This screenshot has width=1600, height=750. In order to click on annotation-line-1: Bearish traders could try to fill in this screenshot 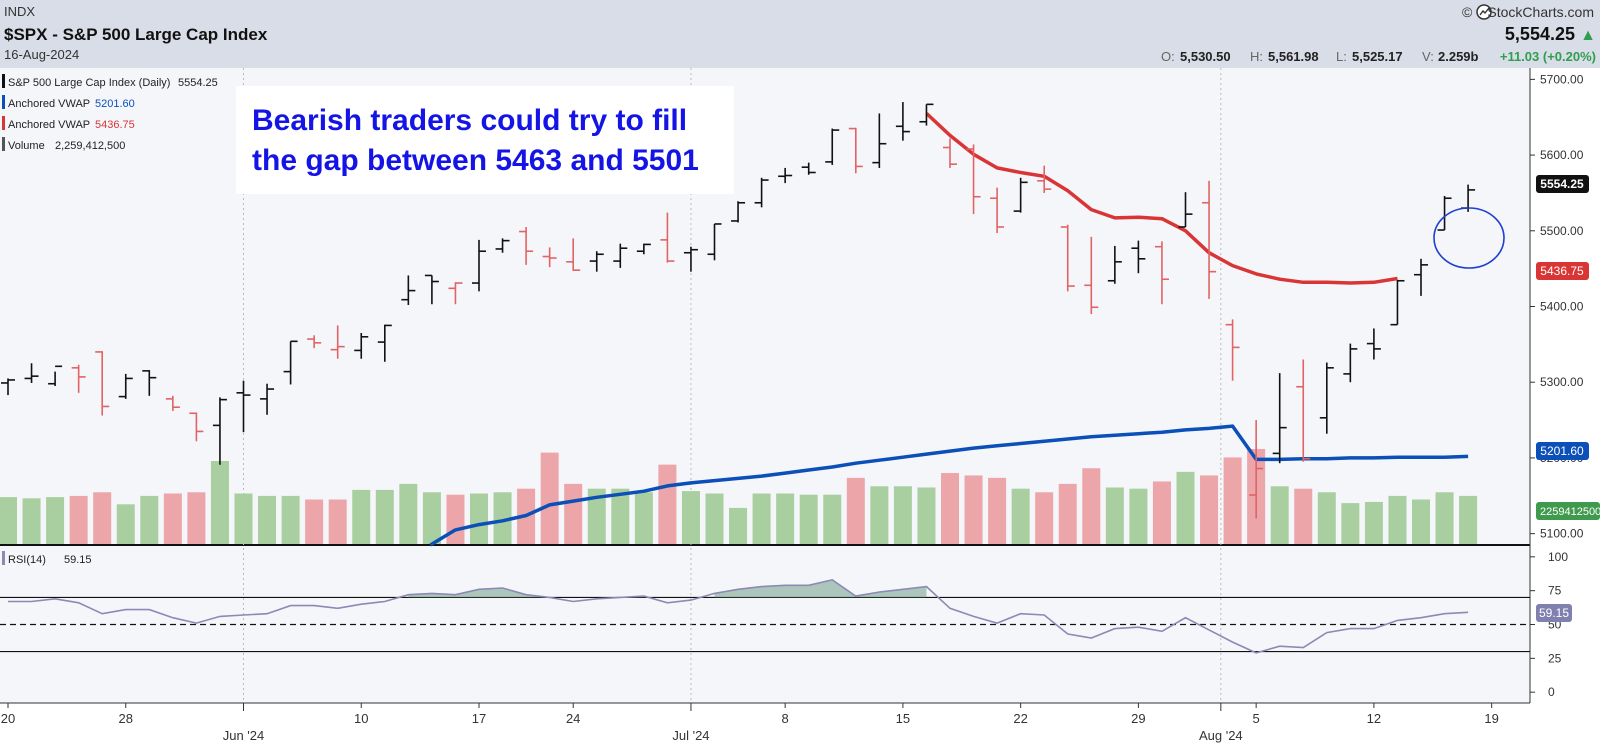, I will do `click(469, 120)`.